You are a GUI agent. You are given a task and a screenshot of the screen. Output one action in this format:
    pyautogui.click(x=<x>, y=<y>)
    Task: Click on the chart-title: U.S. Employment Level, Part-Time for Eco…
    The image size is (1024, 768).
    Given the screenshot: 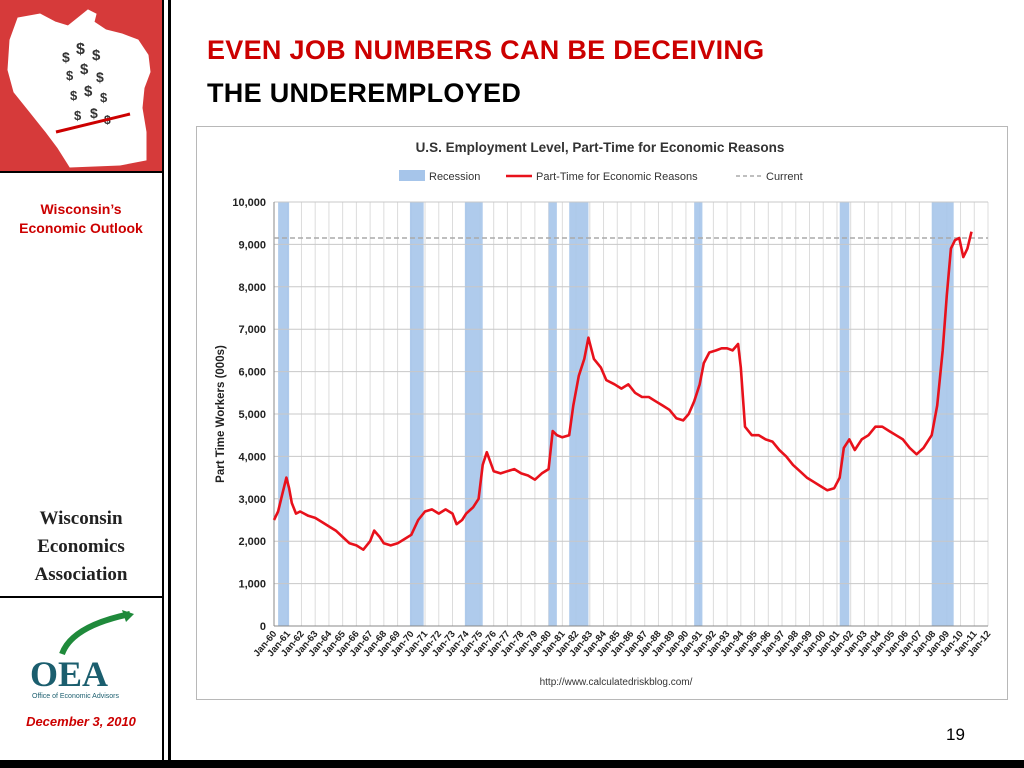 What is the action you would take?
    pyautogui.click(x=600, y=147)
    